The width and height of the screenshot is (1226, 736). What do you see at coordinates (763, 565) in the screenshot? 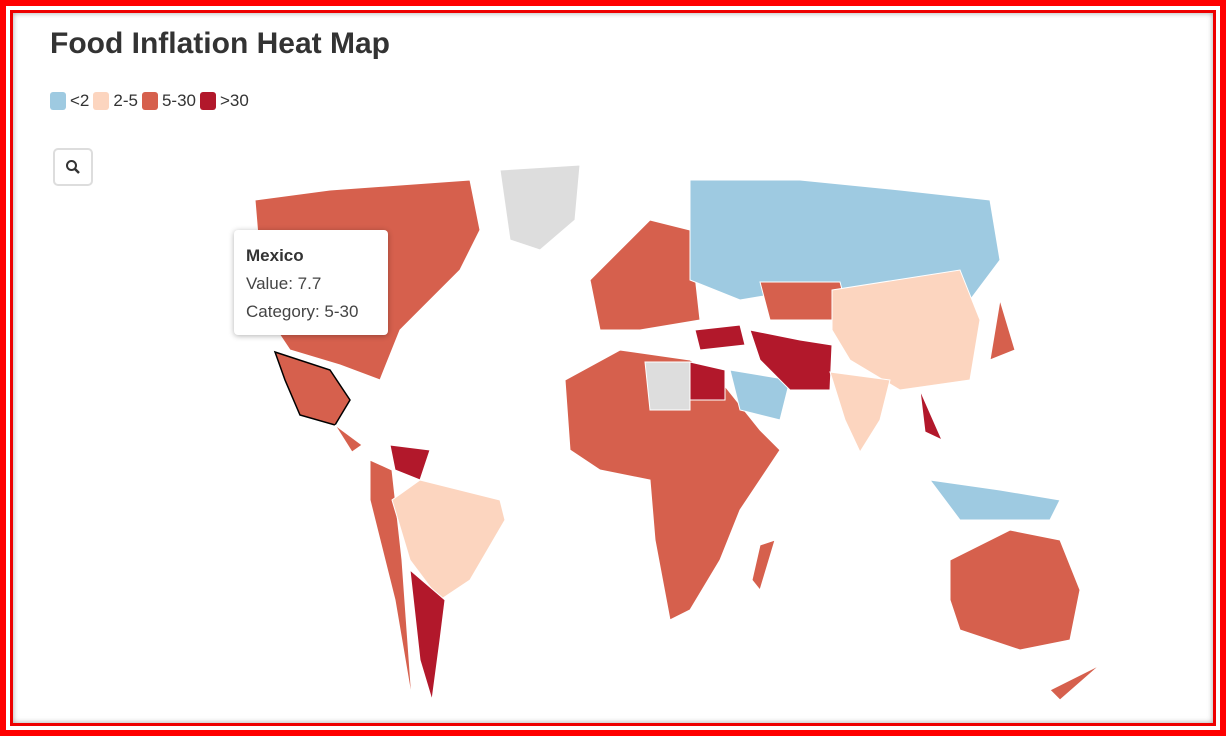
I see `madagascar` at bounding box center [763, 565].